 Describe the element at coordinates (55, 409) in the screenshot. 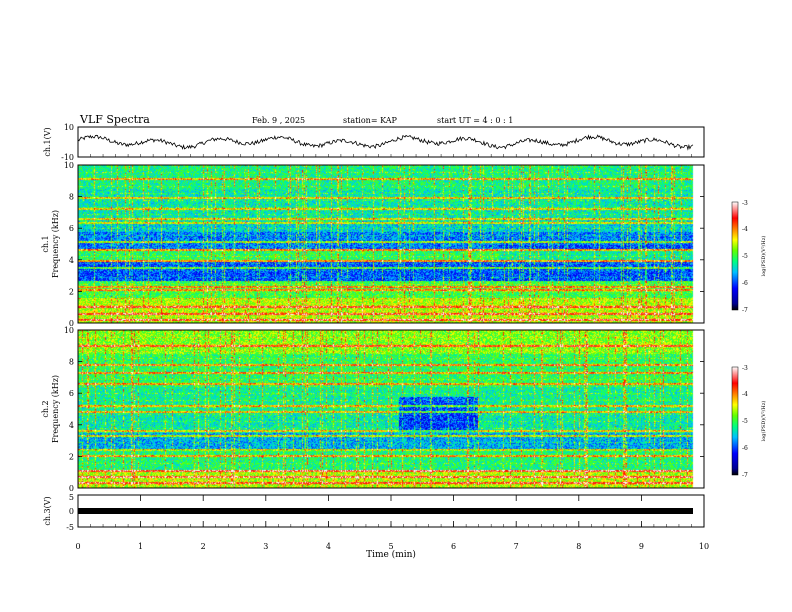

I see `ch2-spec-ylabel2: Frequency (kHz)` at that location.